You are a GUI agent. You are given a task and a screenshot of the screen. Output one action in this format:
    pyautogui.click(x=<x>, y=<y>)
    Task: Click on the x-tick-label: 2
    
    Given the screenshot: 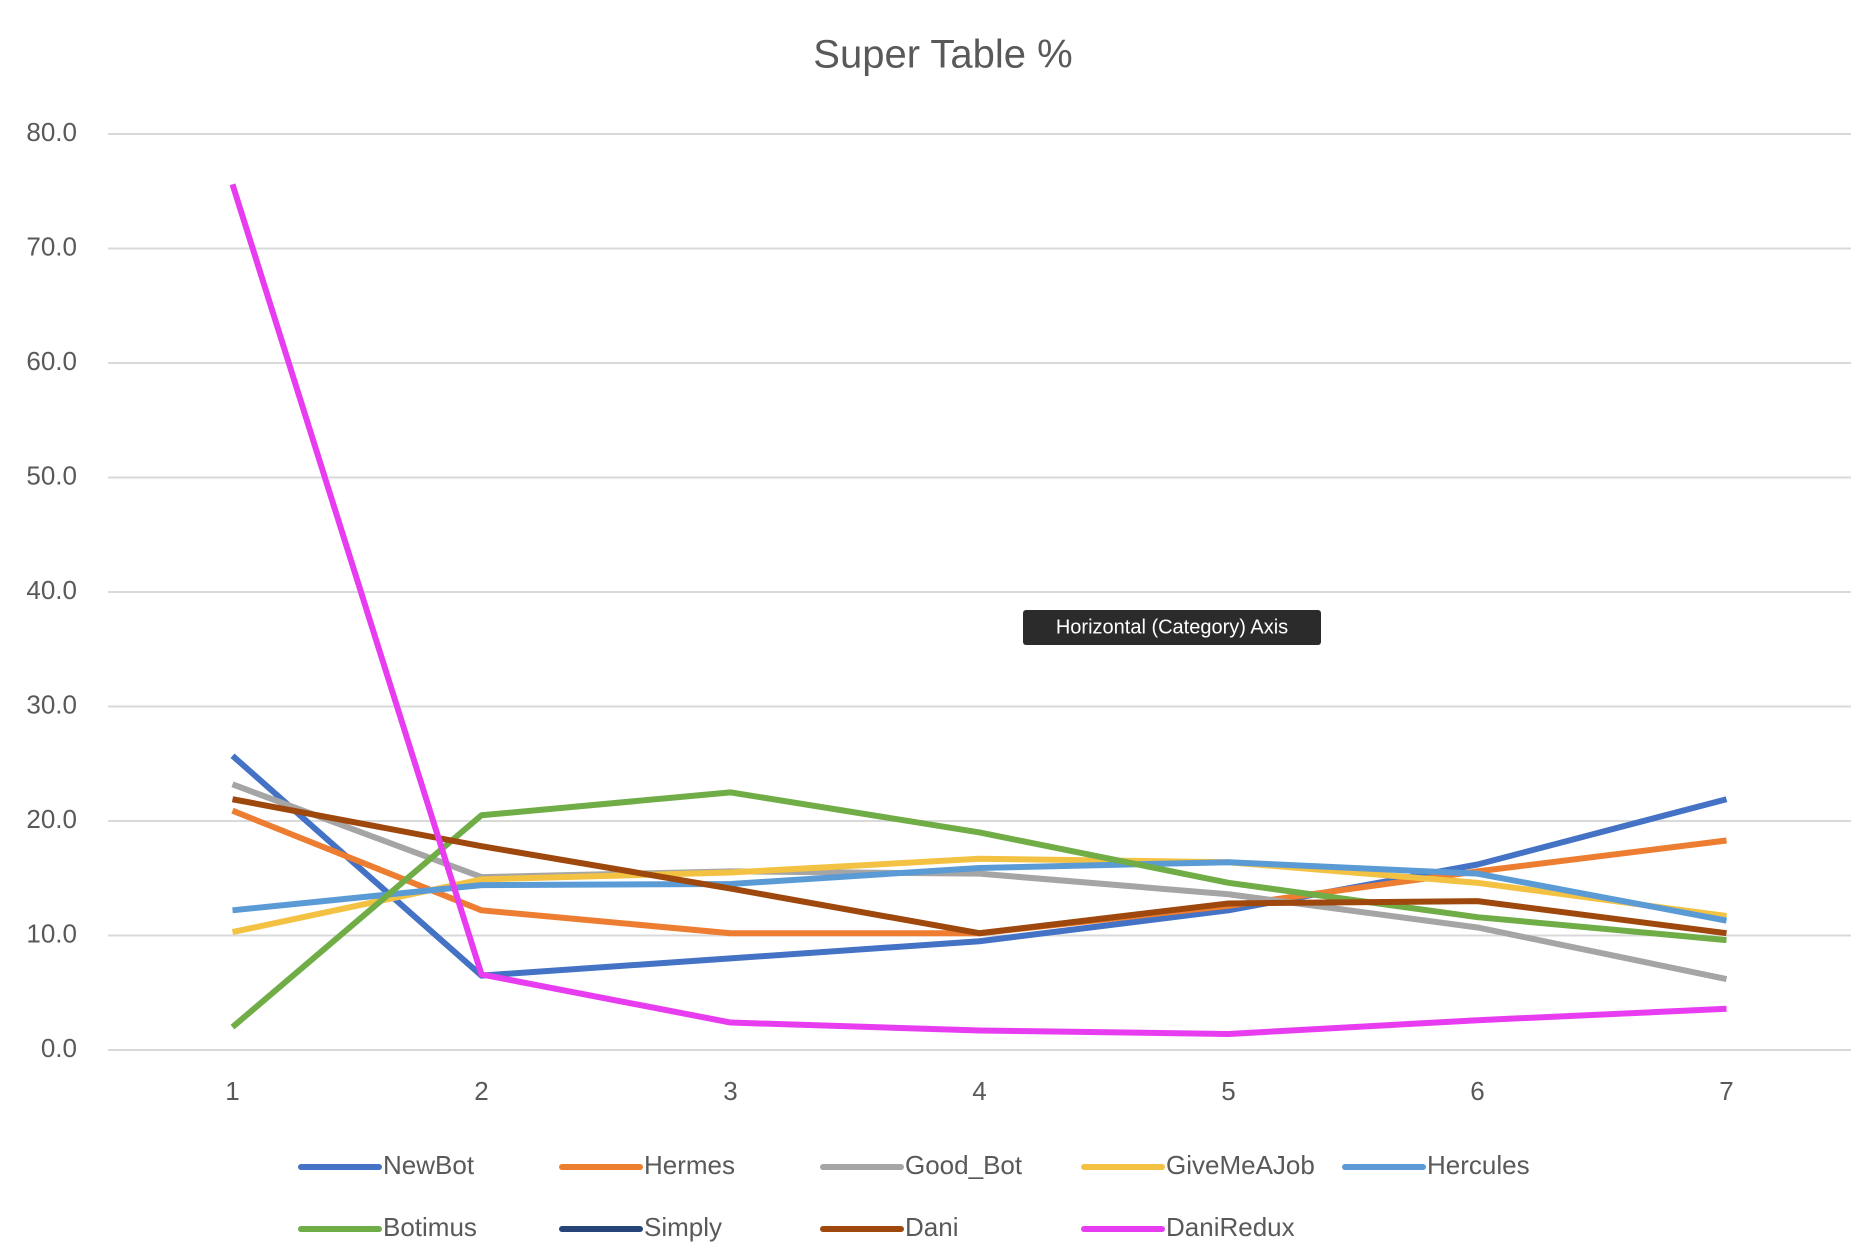 What is the action you would take?
    pyautogui.click(x=481, y=1091)
    